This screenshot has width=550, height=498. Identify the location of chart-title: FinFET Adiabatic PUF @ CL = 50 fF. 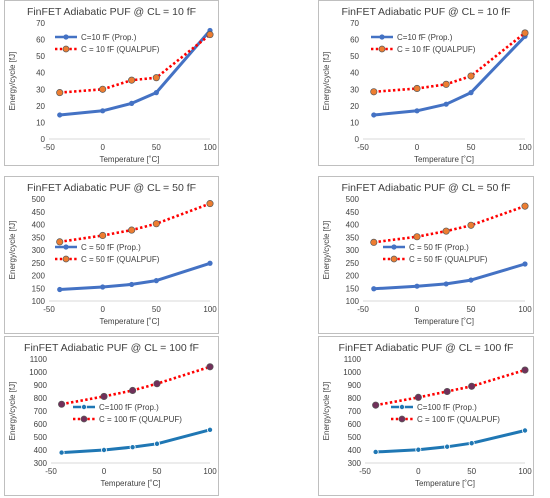
(425, 188).